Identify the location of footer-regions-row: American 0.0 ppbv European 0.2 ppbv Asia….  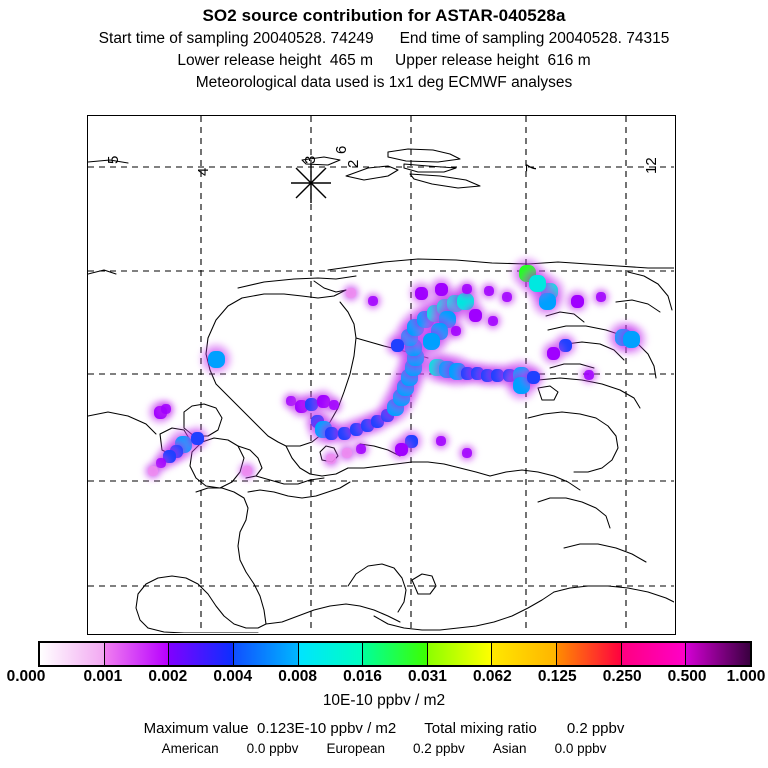
(384, 748).